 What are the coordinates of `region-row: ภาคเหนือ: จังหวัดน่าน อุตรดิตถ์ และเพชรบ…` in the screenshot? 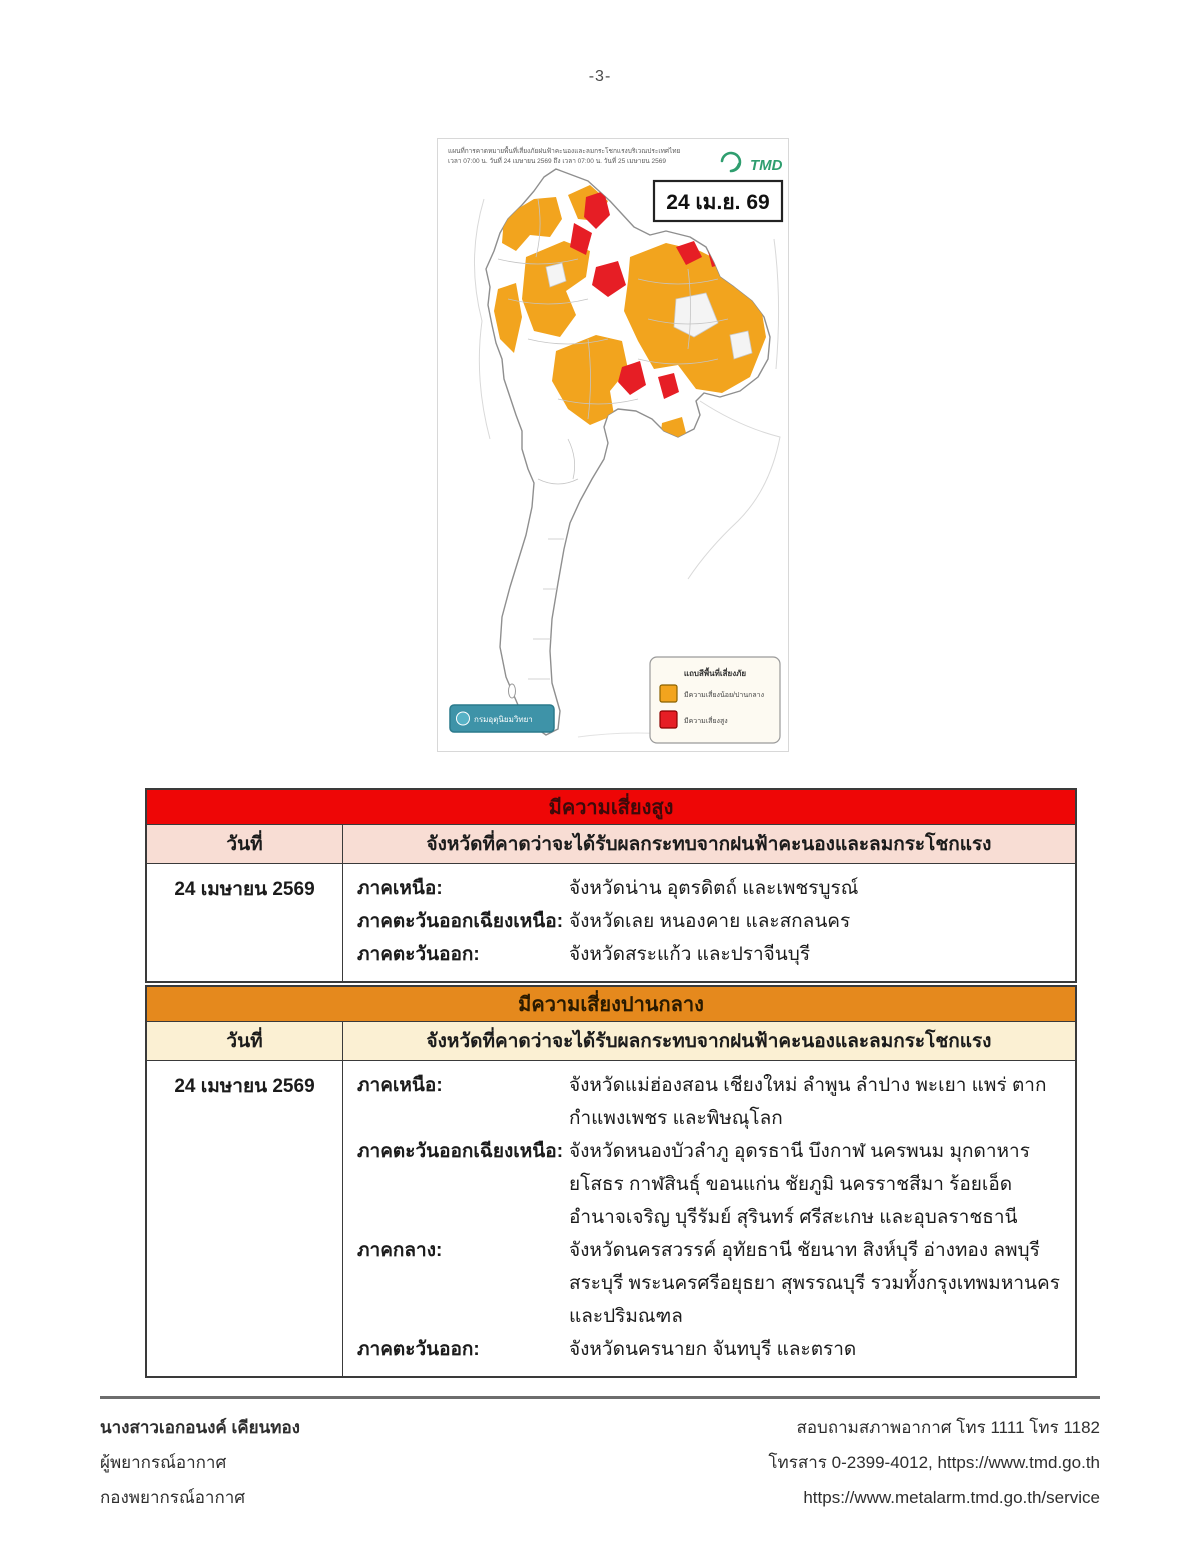 It's located at (711, 888).